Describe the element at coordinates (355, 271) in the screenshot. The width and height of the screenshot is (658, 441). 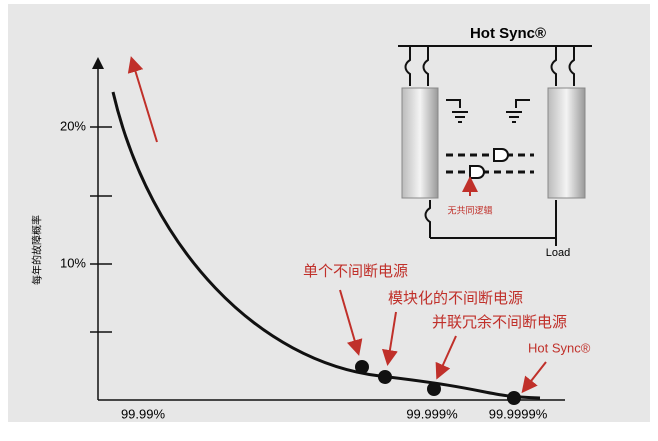
I see `annotation: 单个不间断电源` at that location.